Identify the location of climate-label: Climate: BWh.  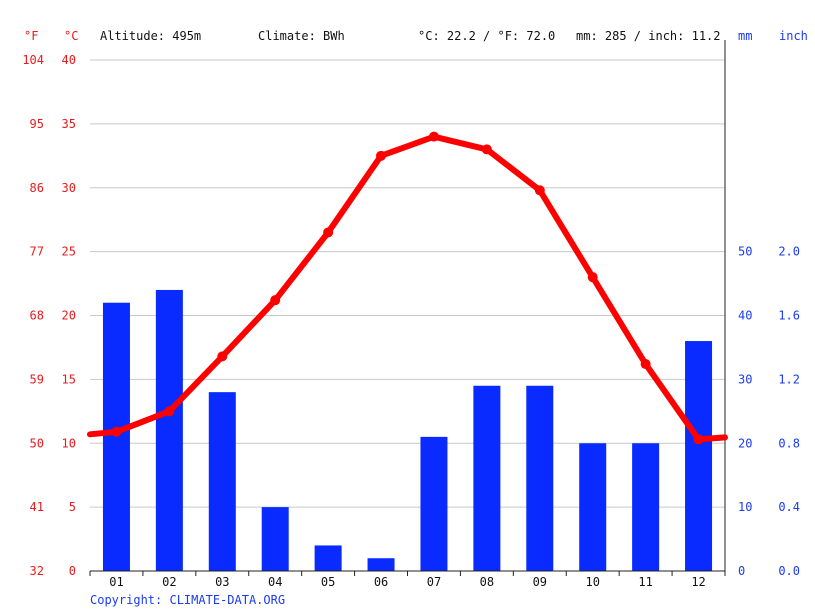
(301, 36).